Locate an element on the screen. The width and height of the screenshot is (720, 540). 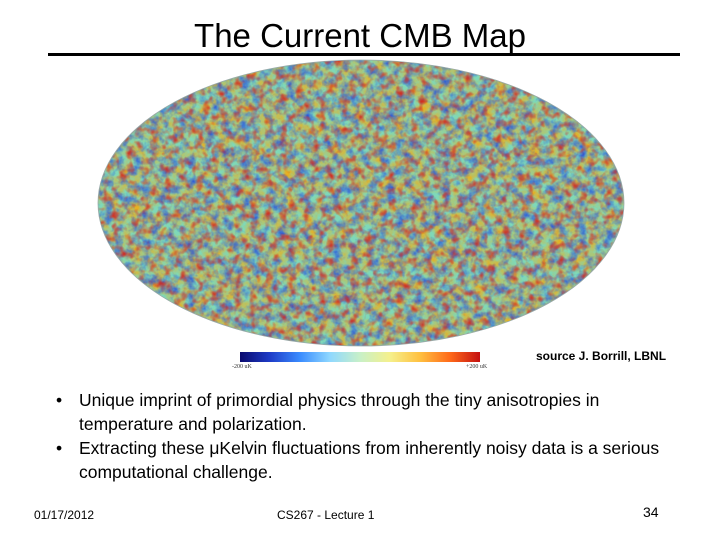
temperature-colorbar is located at coordinates (360, 357).